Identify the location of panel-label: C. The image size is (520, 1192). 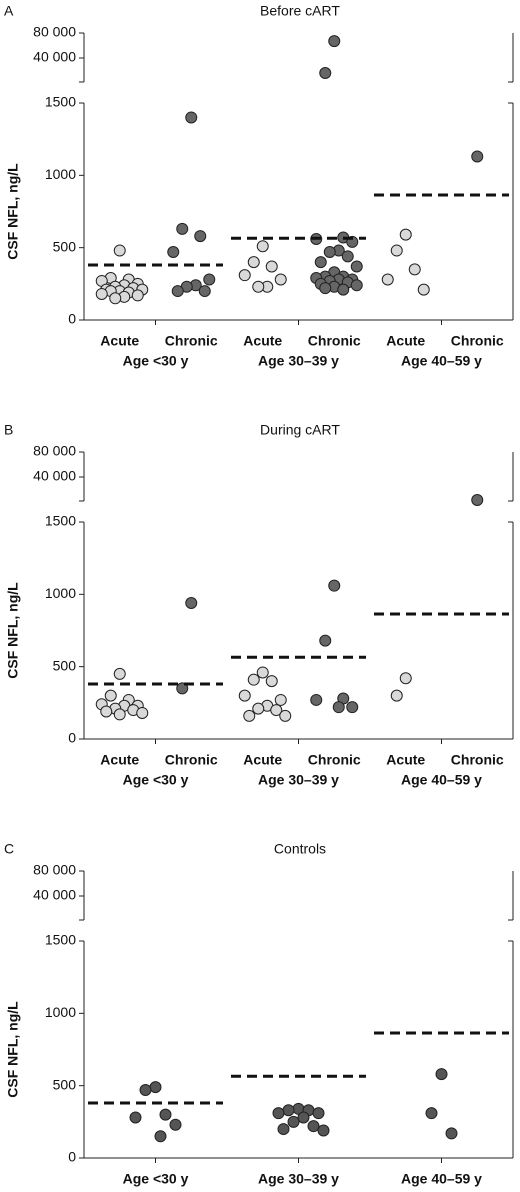
(9, 849).